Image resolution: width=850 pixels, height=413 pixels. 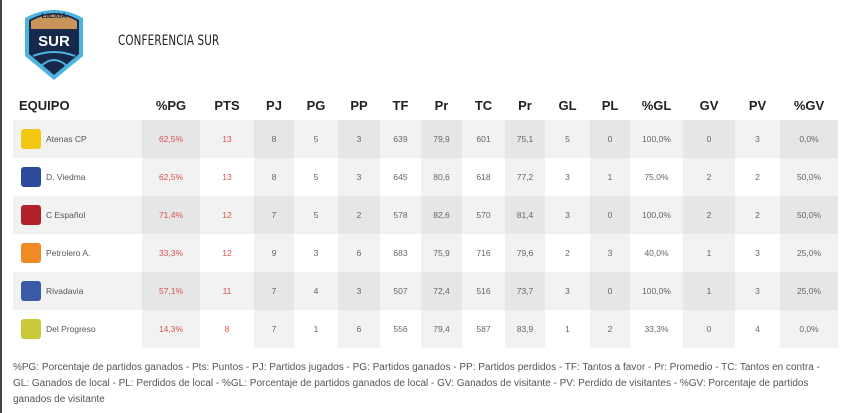 What do you see at coordinates (227, 215) in the screenshot?
I see `stat-cell-pts: 12` at bounding box center [227, 215].